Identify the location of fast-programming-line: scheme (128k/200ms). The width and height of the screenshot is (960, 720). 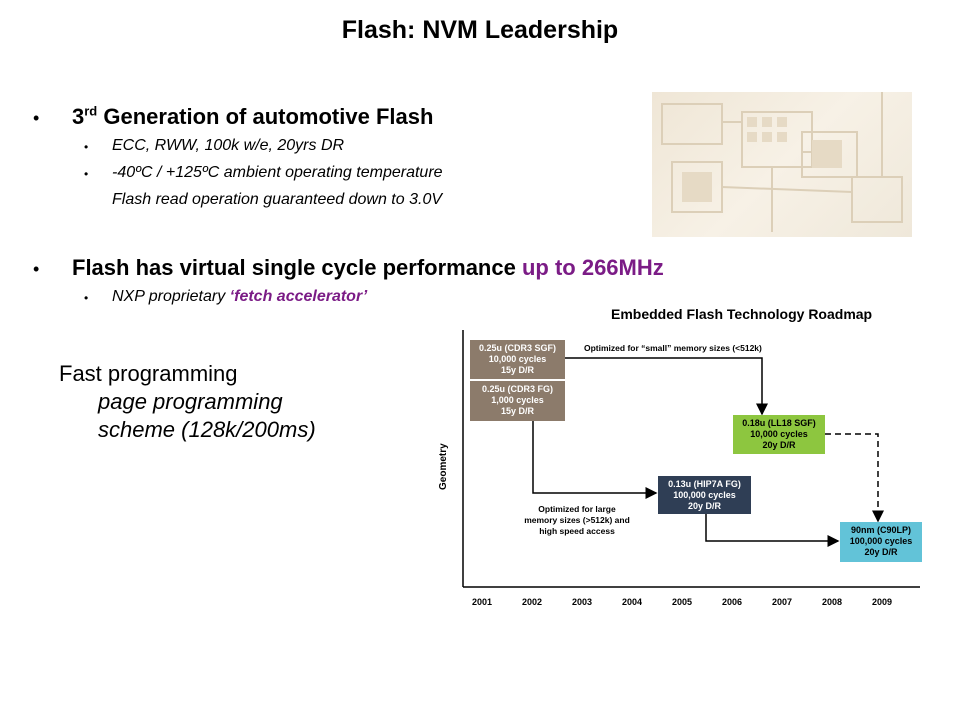
(207, 429).